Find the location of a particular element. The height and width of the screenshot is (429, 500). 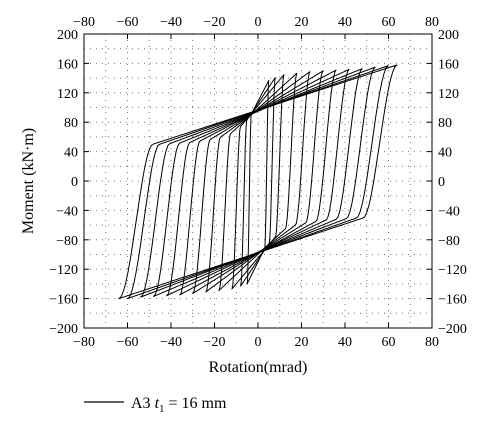

x-tick-label-top: −20 is located at coordinates (215, 22).